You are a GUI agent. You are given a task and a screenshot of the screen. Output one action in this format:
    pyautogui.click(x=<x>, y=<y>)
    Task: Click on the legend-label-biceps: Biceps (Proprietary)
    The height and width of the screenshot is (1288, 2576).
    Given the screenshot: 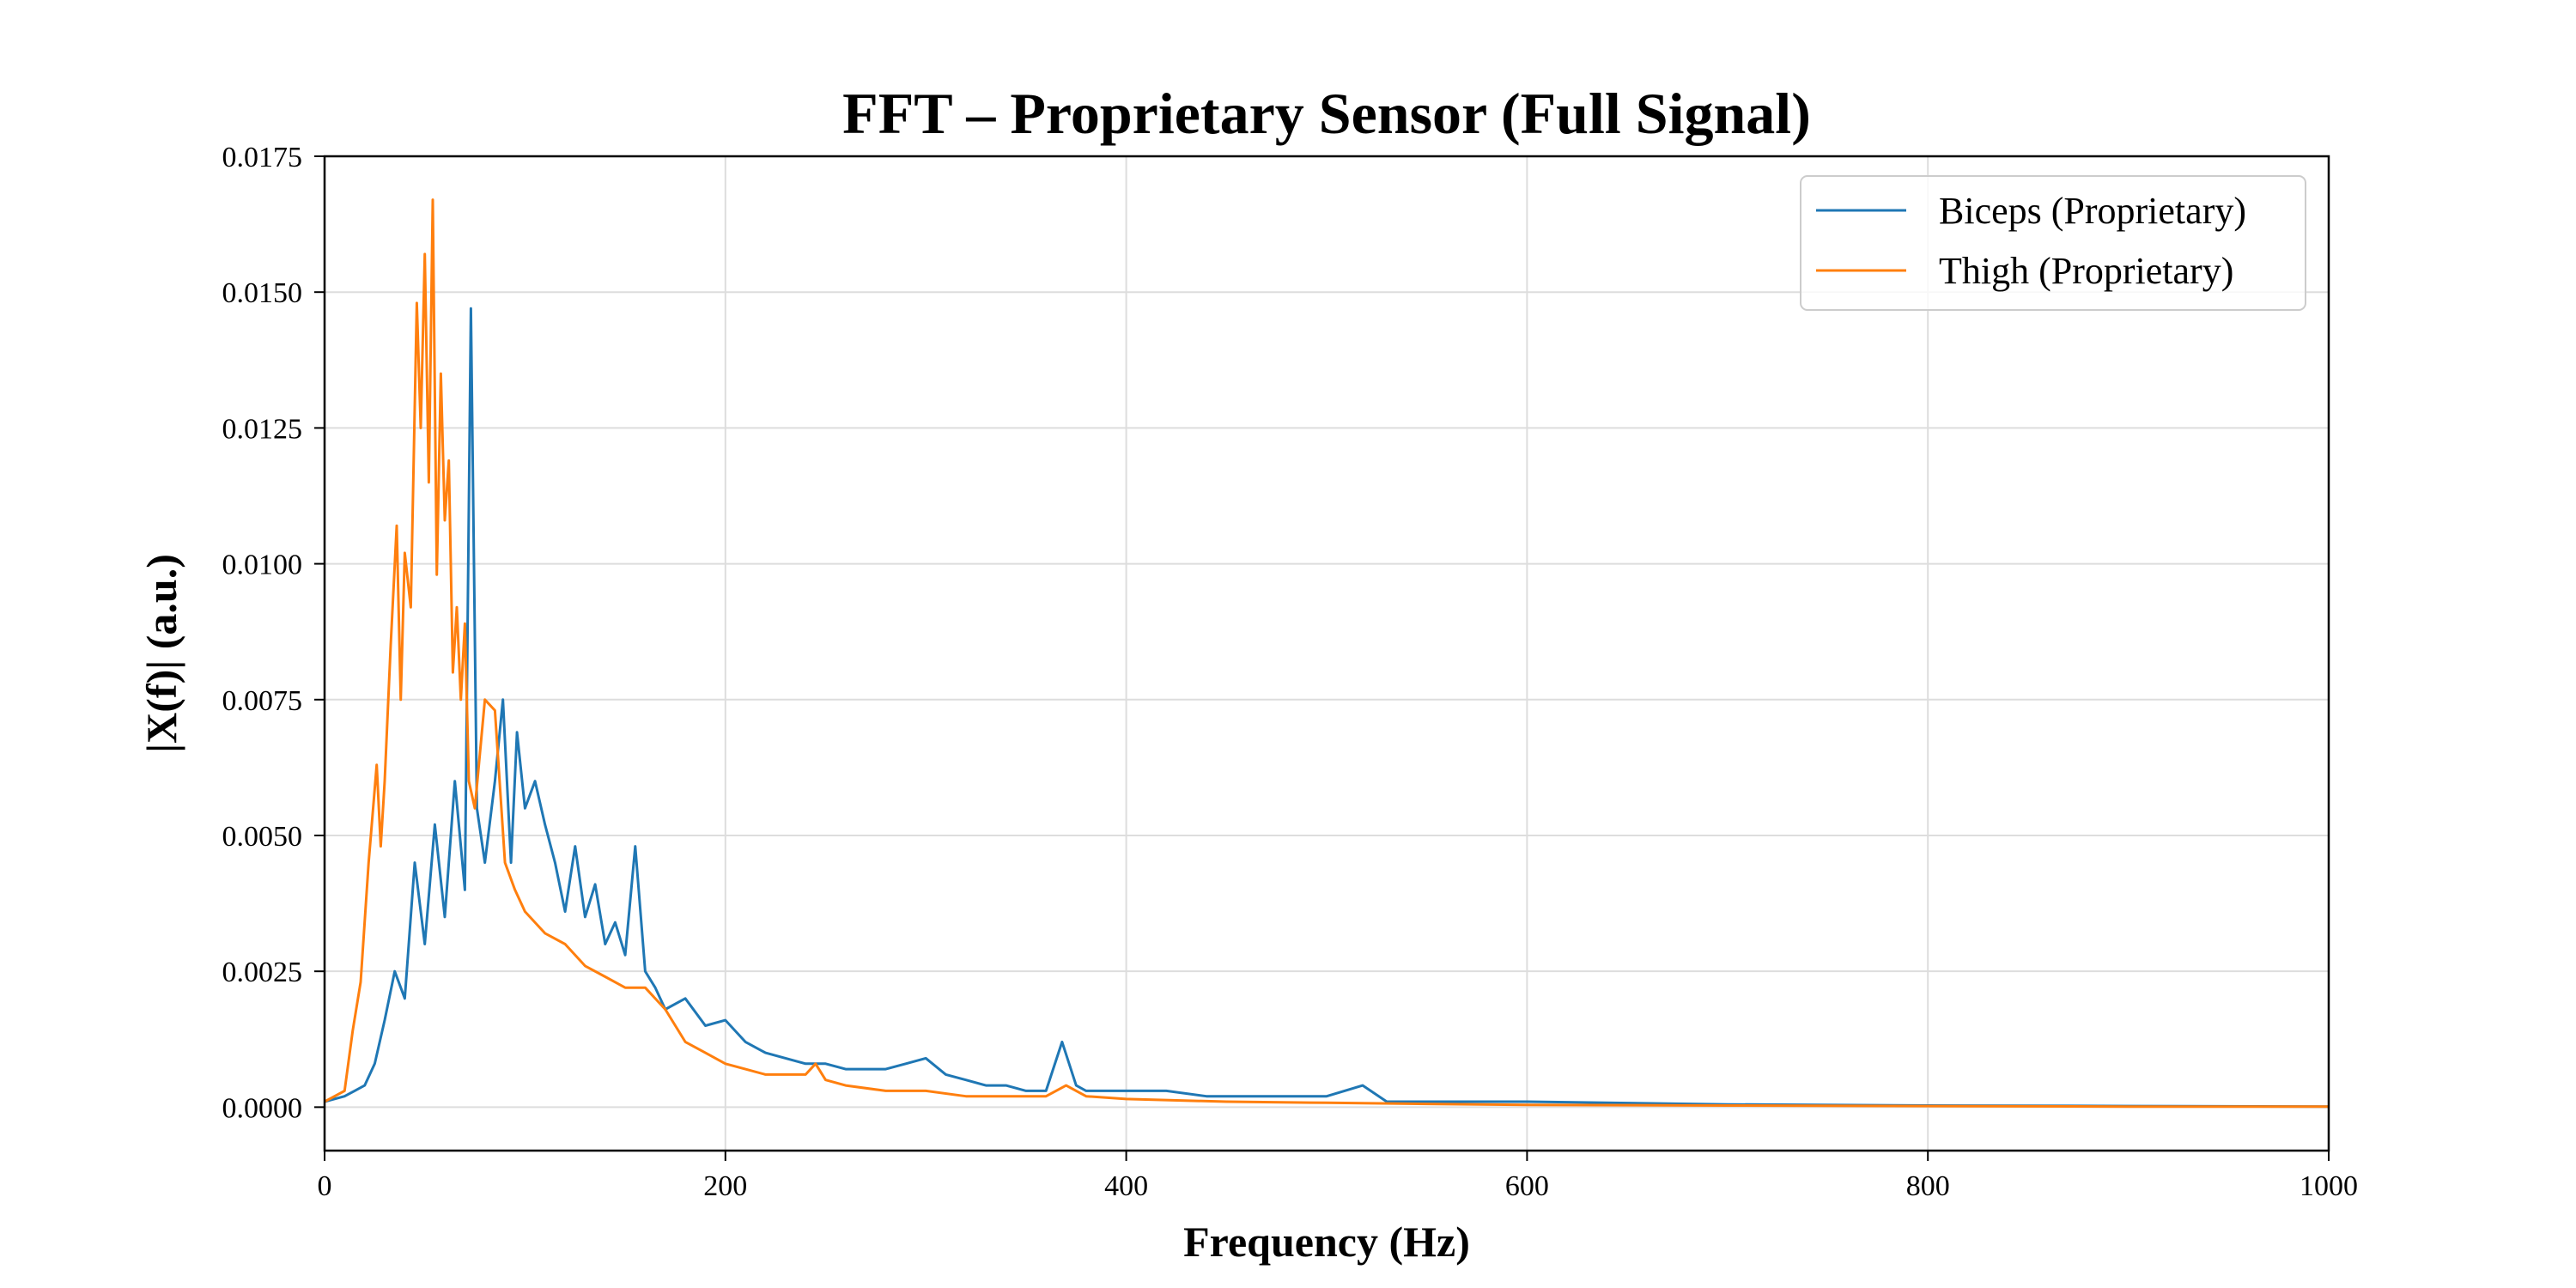 What is the action you would take?
    pyautogui.click(x=2092, y=211)
    